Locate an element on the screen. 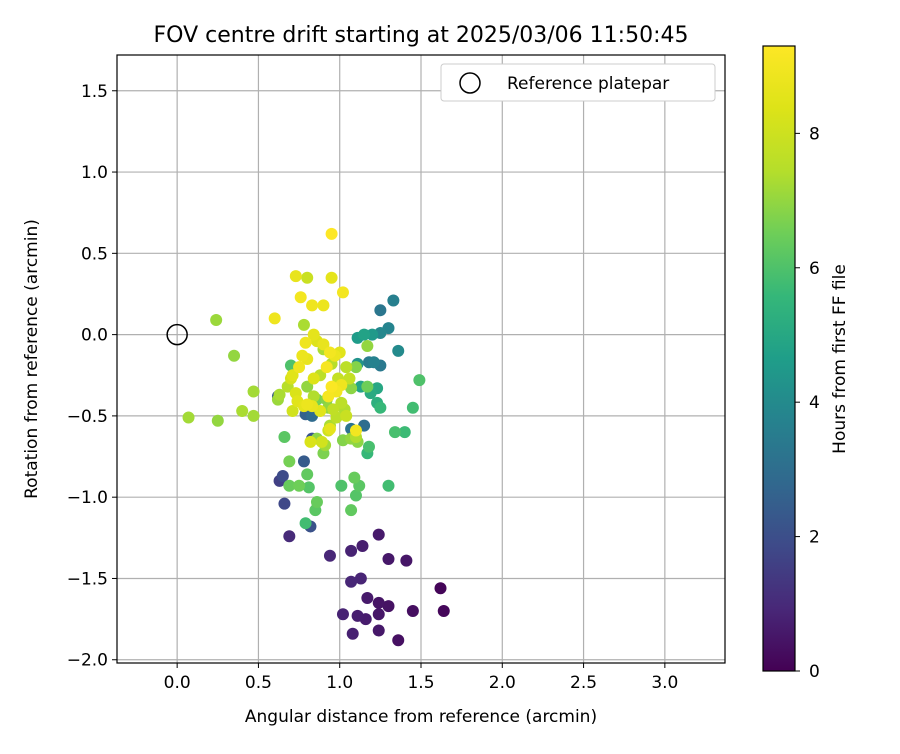 The height and width of the screenshot is (754, 900). y-tick-label: −0.5 is located at coordinates (87, 417).